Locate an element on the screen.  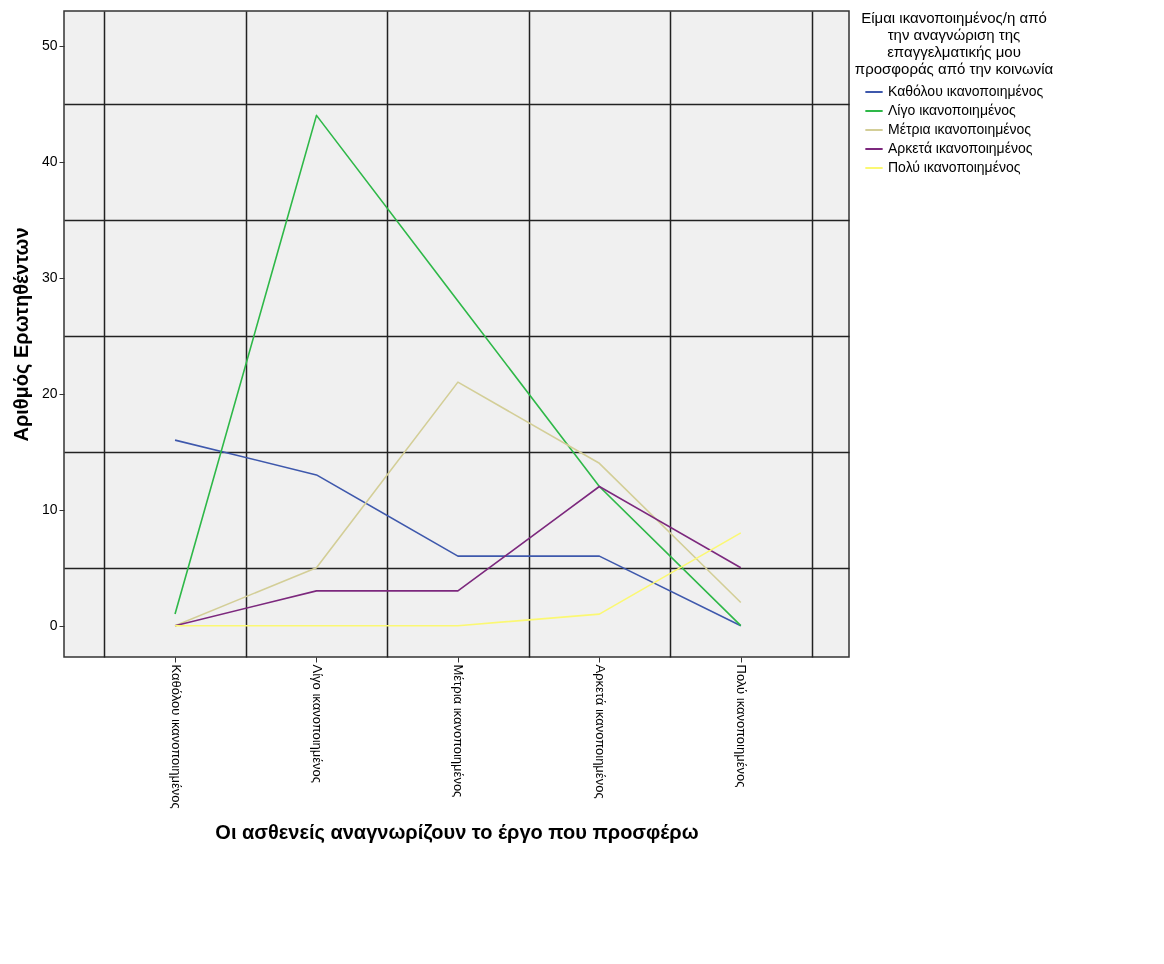
y-tick-label: 10 is located at coordinates (49, 509).